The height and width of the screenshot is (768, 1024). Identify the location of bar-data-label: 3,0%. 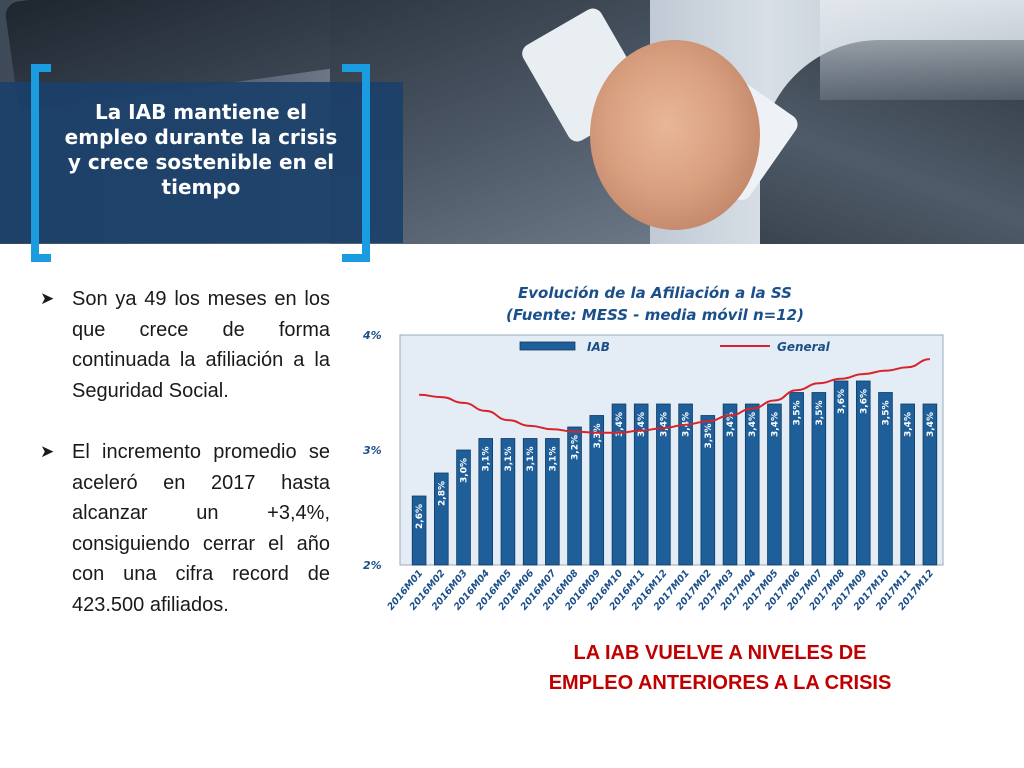
(465, 470).